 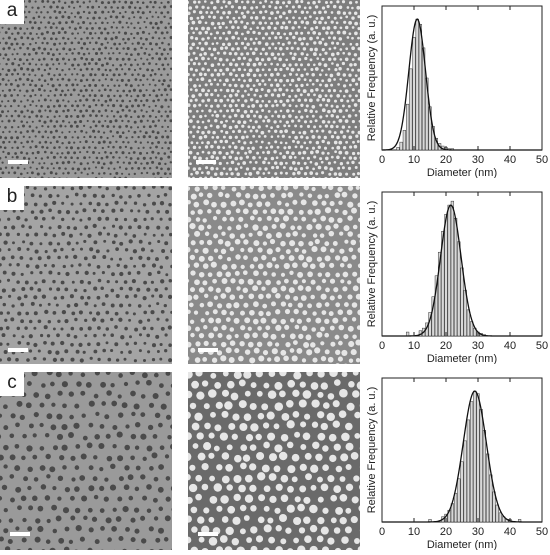 I want to click on sem-image-c-right, so click(x=274, y=461).